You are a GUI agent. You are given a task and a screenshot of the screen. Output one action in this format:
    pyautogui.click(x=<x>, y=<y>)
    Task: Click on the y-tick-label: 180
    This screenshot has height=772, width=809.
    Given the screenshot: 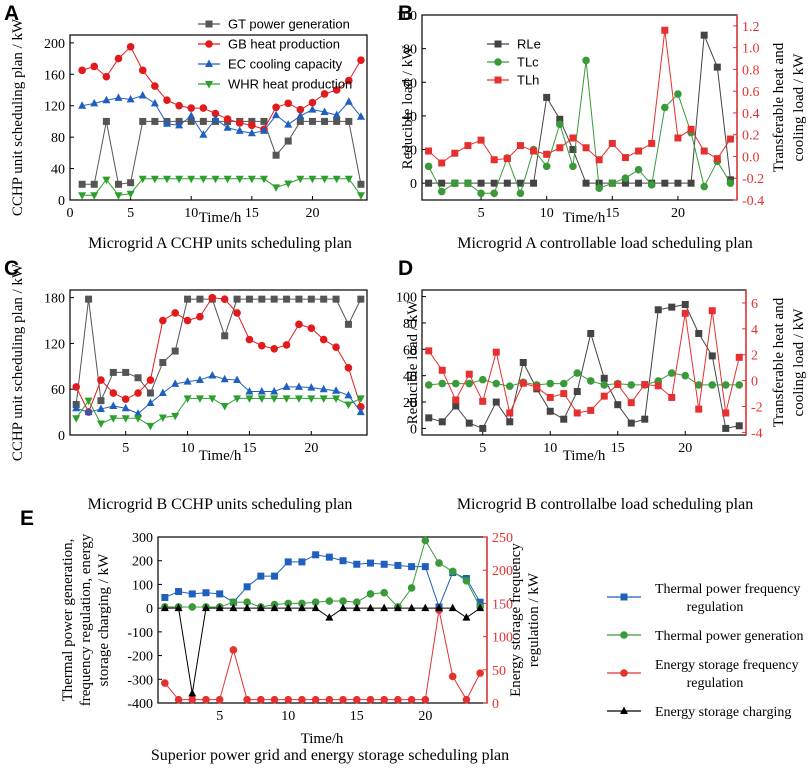 What is the action you would take?
    pyautogui.click(x=54, y=299)
    